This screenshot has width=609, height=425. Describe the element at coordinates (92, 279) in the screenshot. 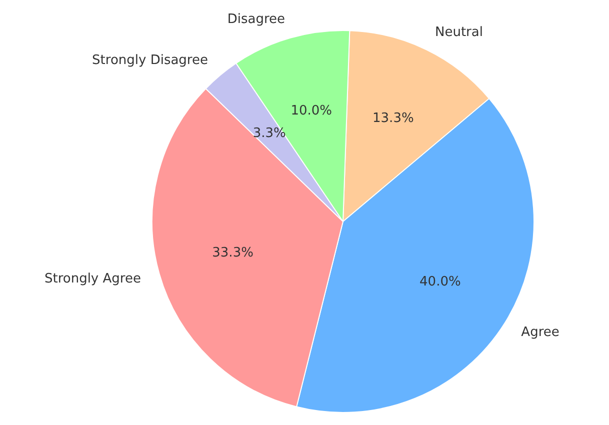

I see `slice-label: Strongly Agree` at that location.